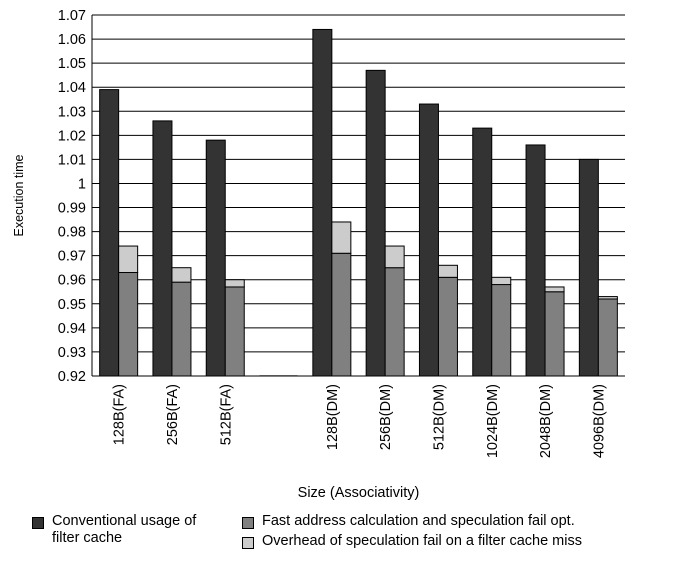 The height and width of the screenshot is (561, 673). I want to click on x-tick-label: 256B(DM), so click(386, 417).